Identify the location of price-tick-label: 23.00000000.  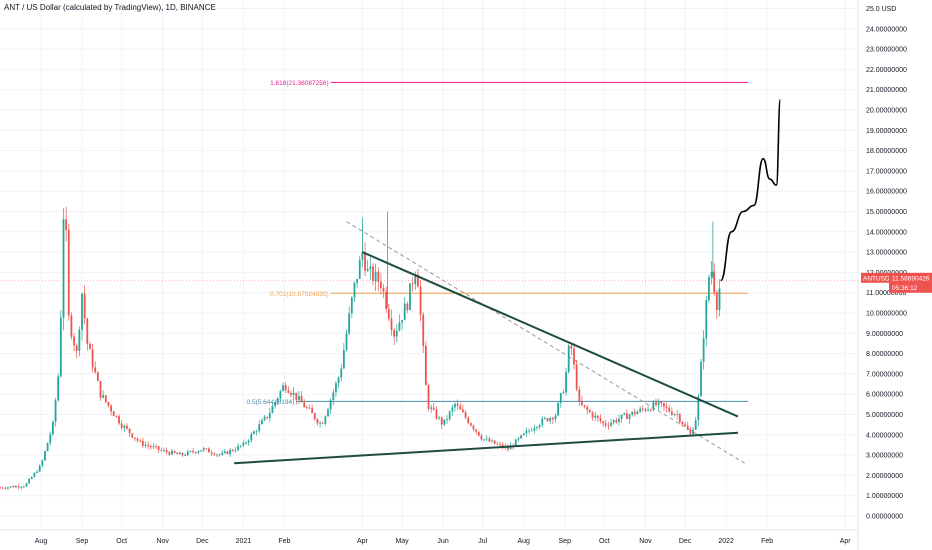
(886, 50).